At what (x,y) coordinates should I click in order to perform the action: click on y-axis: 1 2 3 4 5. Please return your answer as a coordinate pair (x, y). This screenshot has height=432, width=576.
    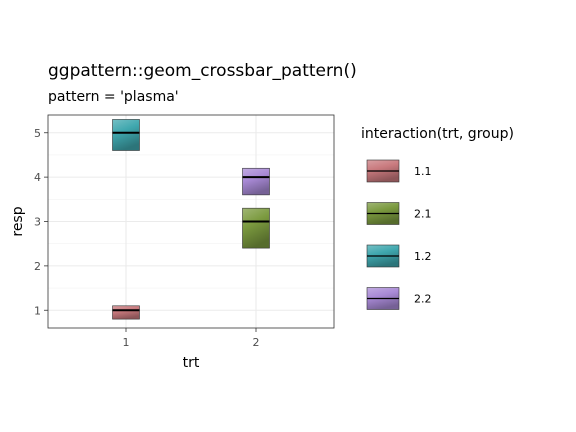
    Looking at the image, I should click on (41, 222).